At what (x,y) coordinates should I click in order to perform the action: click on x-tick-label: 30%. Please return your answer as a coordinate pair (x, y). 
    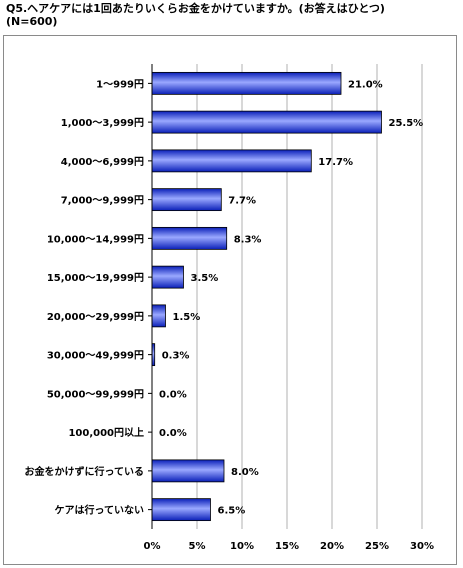
    Looking at the image, I should click on (422, 546).